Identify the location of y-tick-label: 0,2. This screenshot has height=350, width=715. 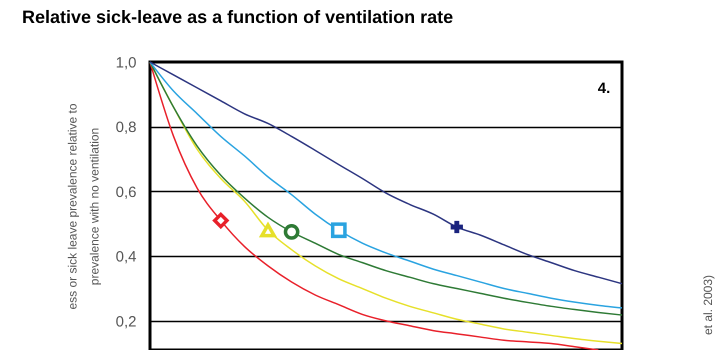
(126, 321).